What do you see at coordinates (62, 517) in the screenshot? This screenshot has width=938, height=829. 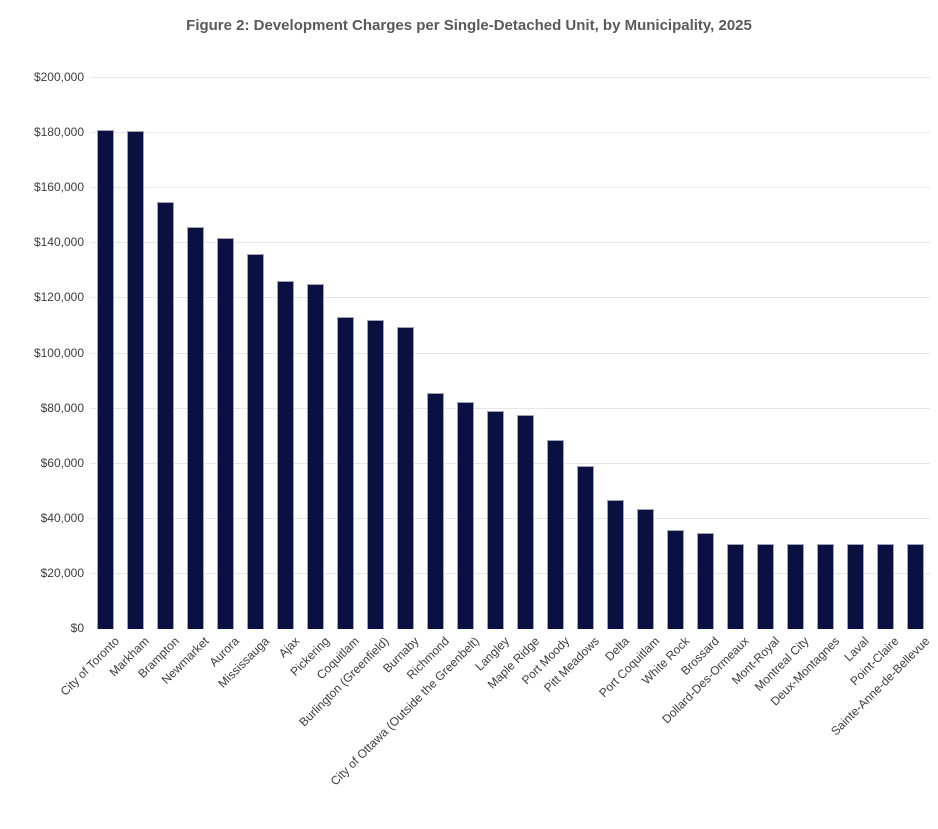 I see `y-tick-label: $40,000` at bounding box center [62, 517].